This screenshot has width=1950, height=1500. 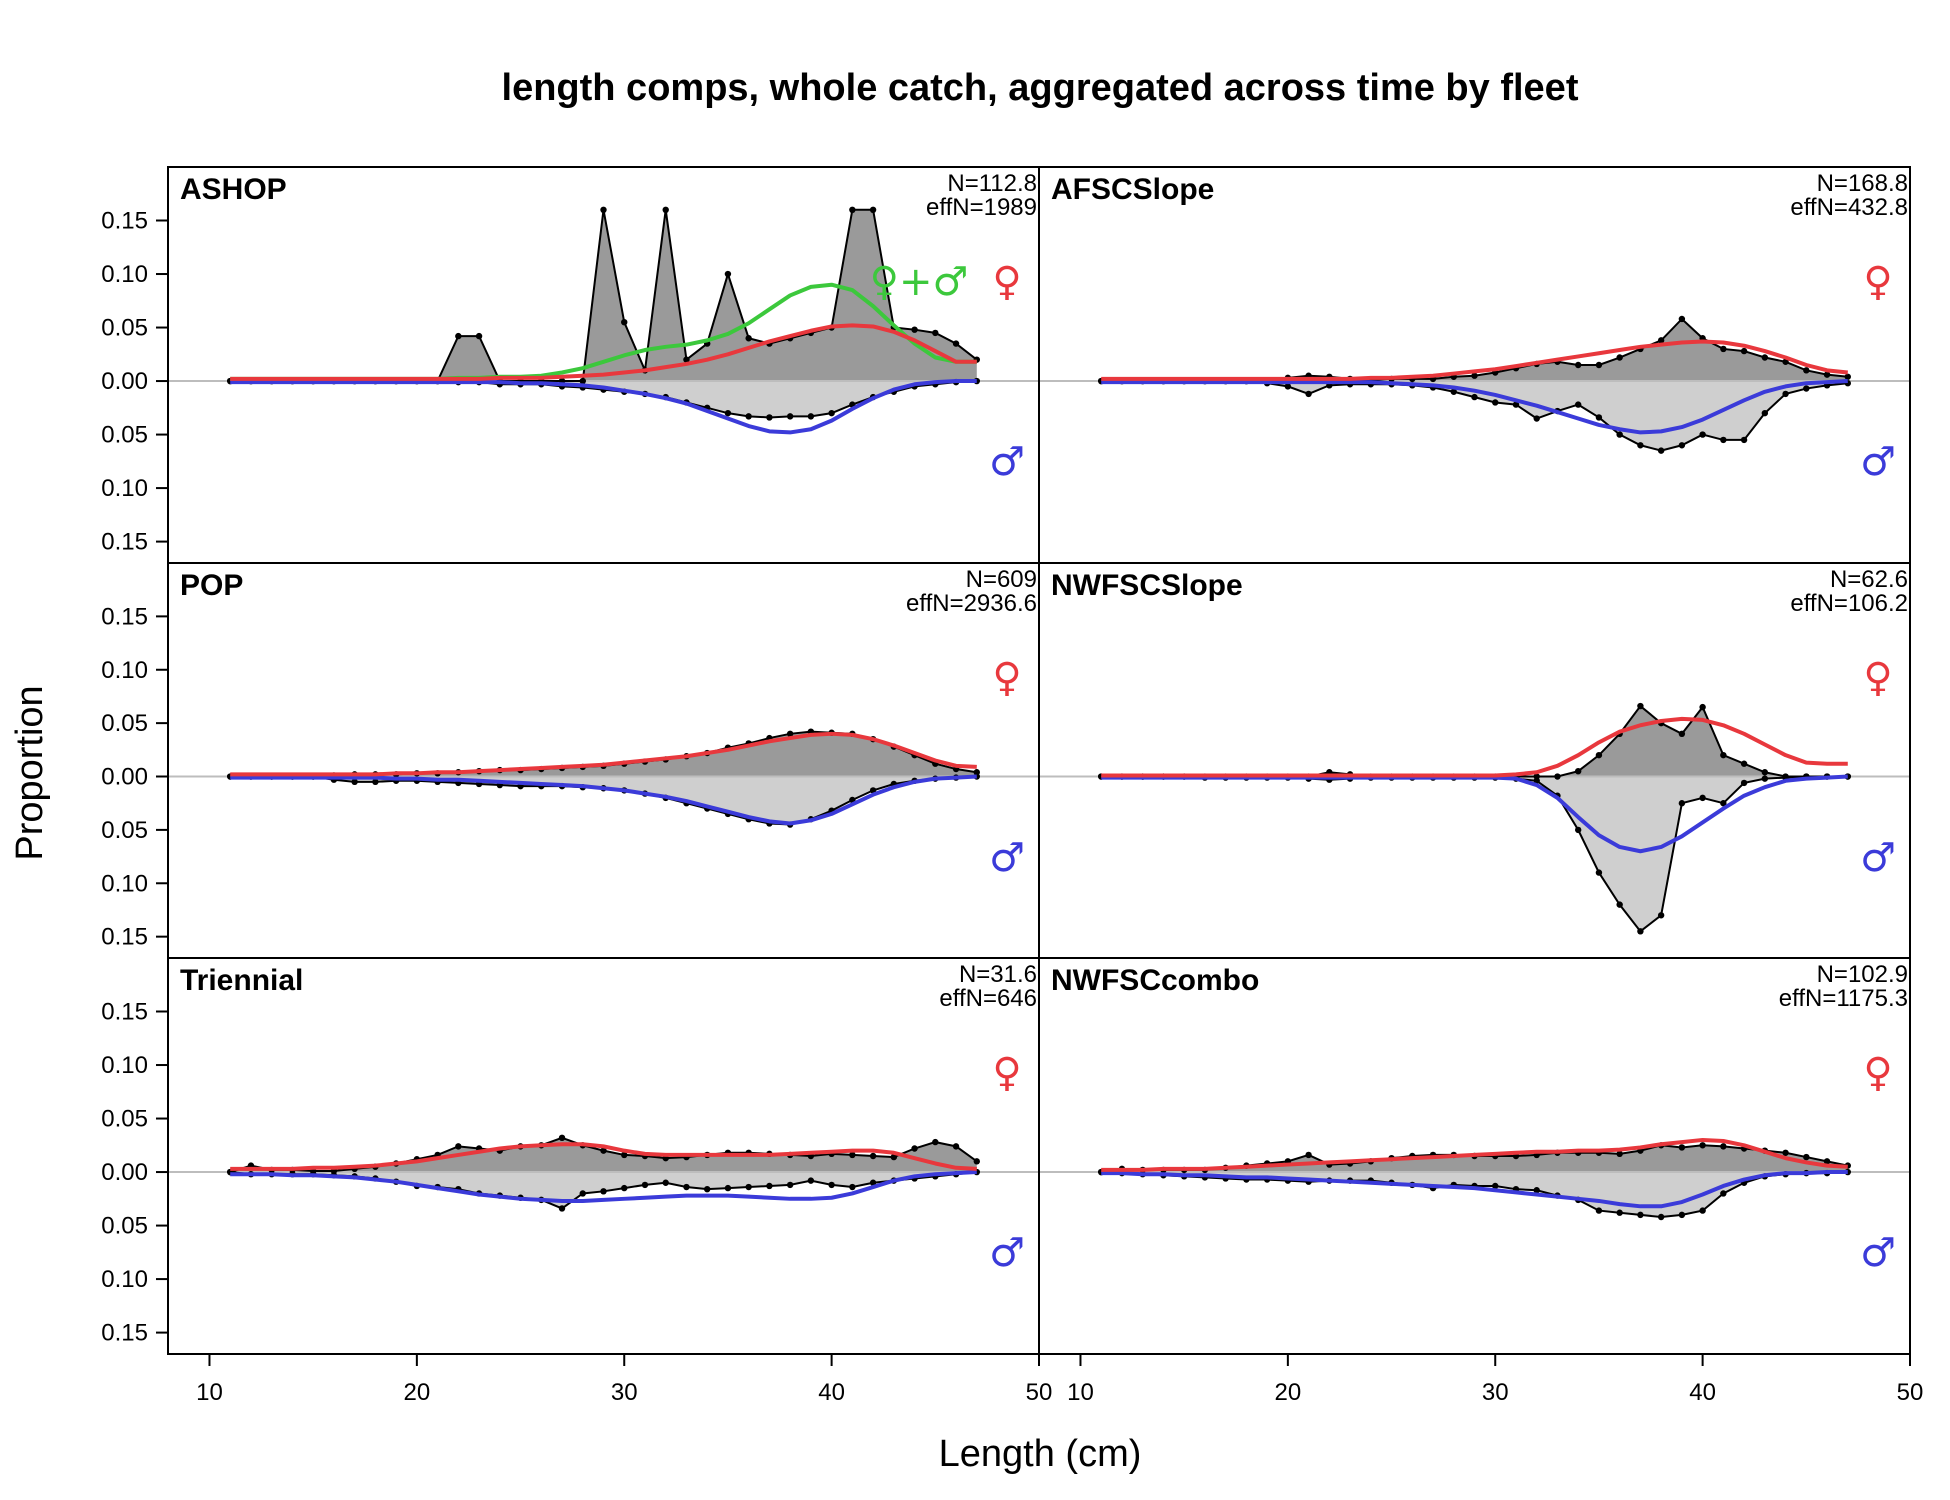 I want to click on male-fit-line, so click(x=603, y=1186).